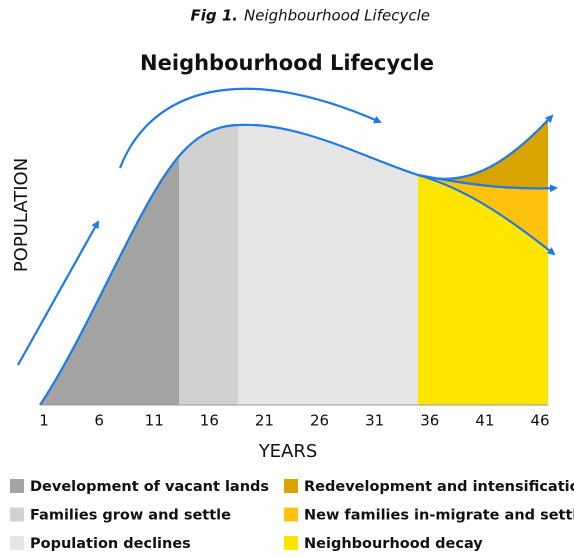  Describe the element at coordinates (21, 215) in the screenshot. I see `y-label: POPULATION` at that location.